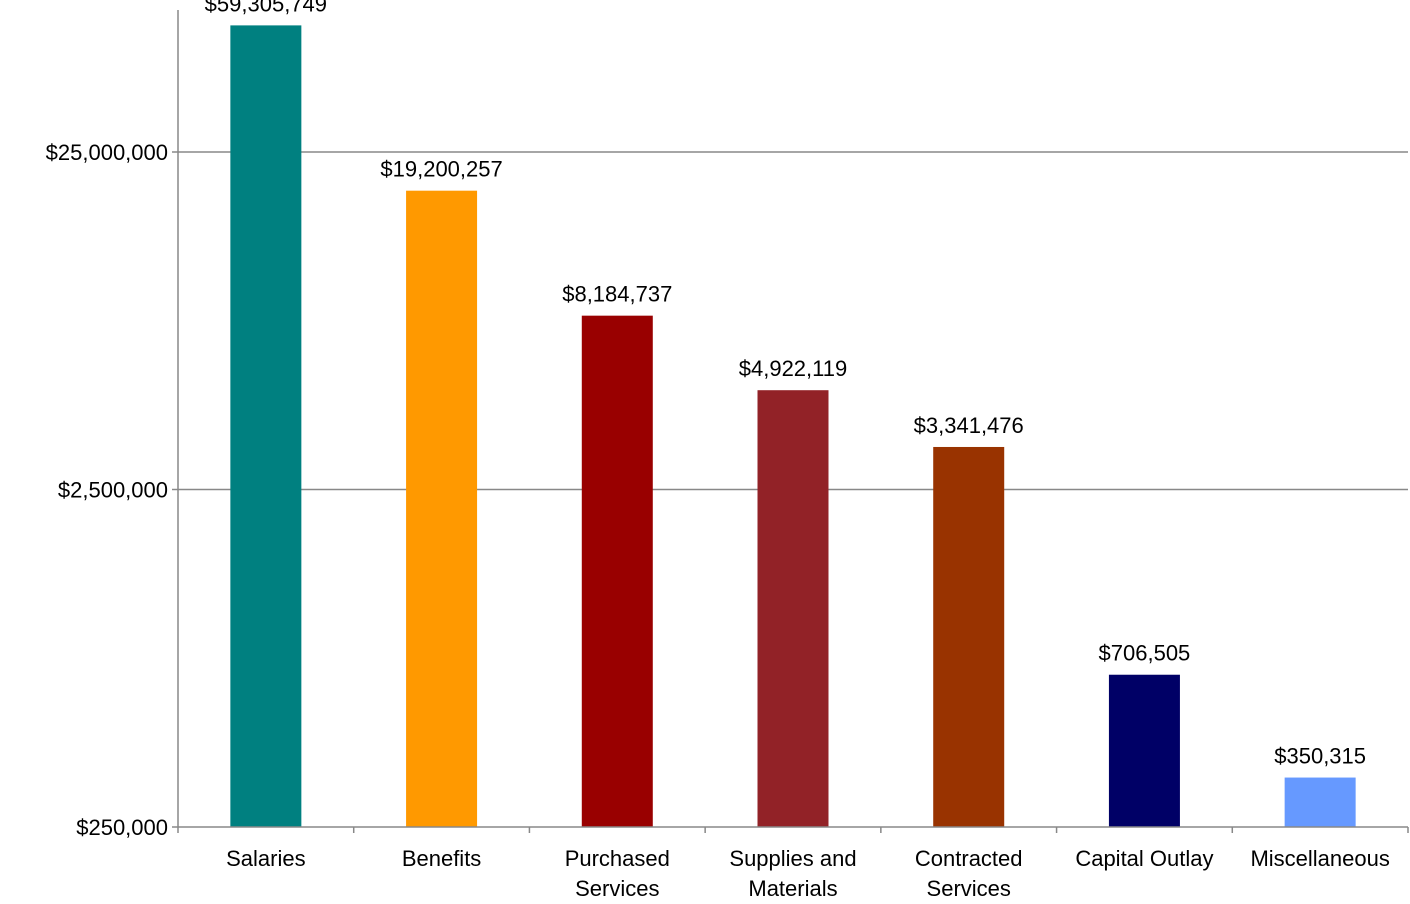 The height and width of the screenshot is (904, 1410). I want to click on data-label: $3,341,476, so click(969, 425).